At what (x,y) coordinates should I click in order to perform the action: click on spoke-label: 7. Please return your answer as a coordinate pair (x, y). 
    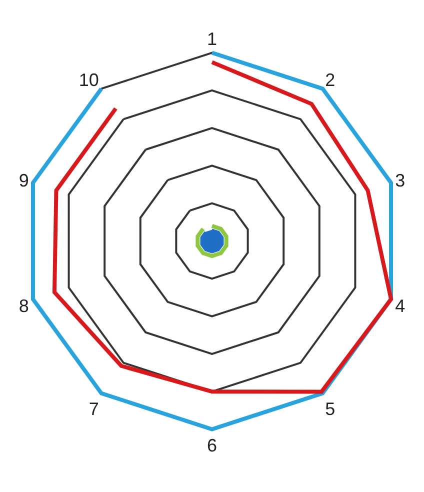
    Looking at the image, I should click on (93, 409).